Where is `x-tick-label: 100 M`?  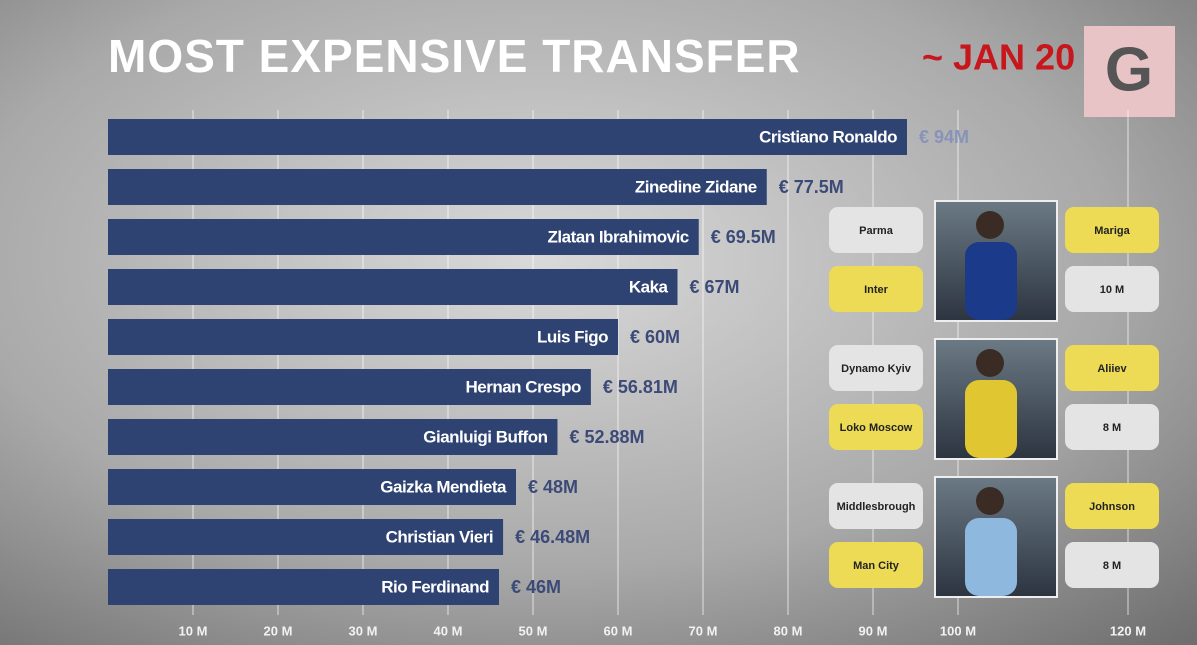 x-tick-label: 100 M is located at coordinates (958, 630).